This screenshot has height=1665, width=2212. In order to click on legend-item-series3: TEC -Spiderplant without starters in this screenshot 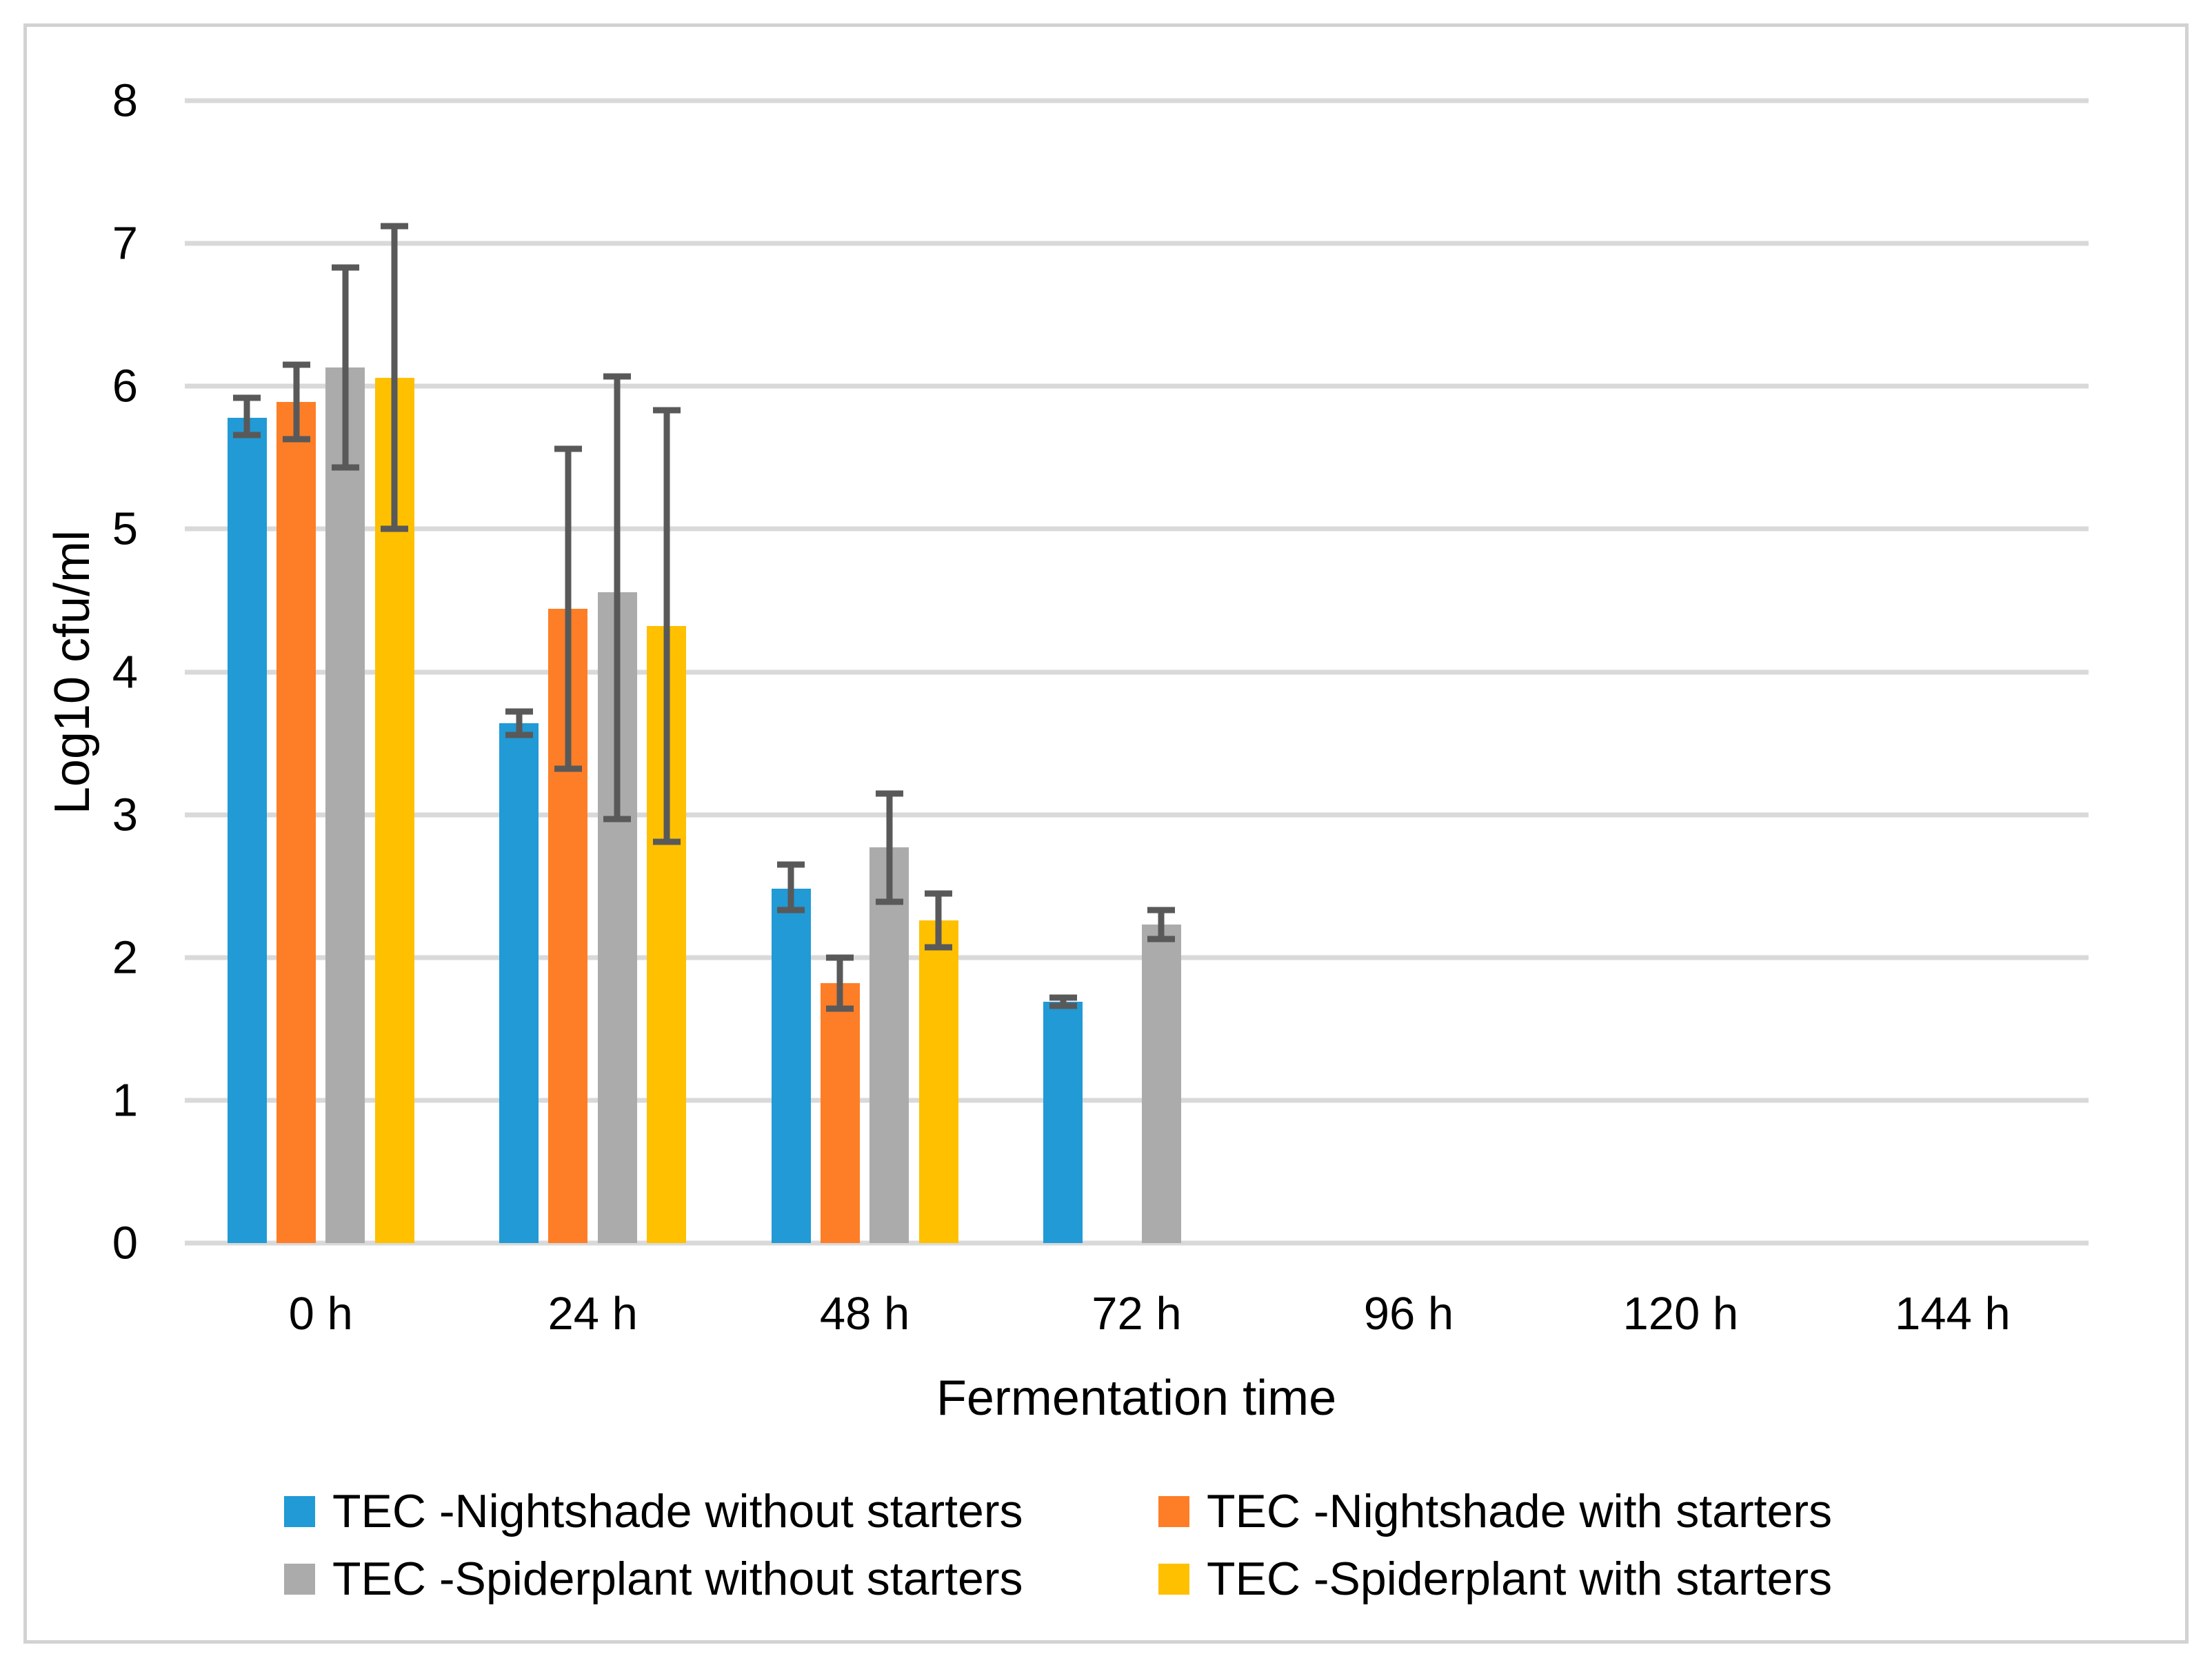, I will do `click(653, 1578)`.